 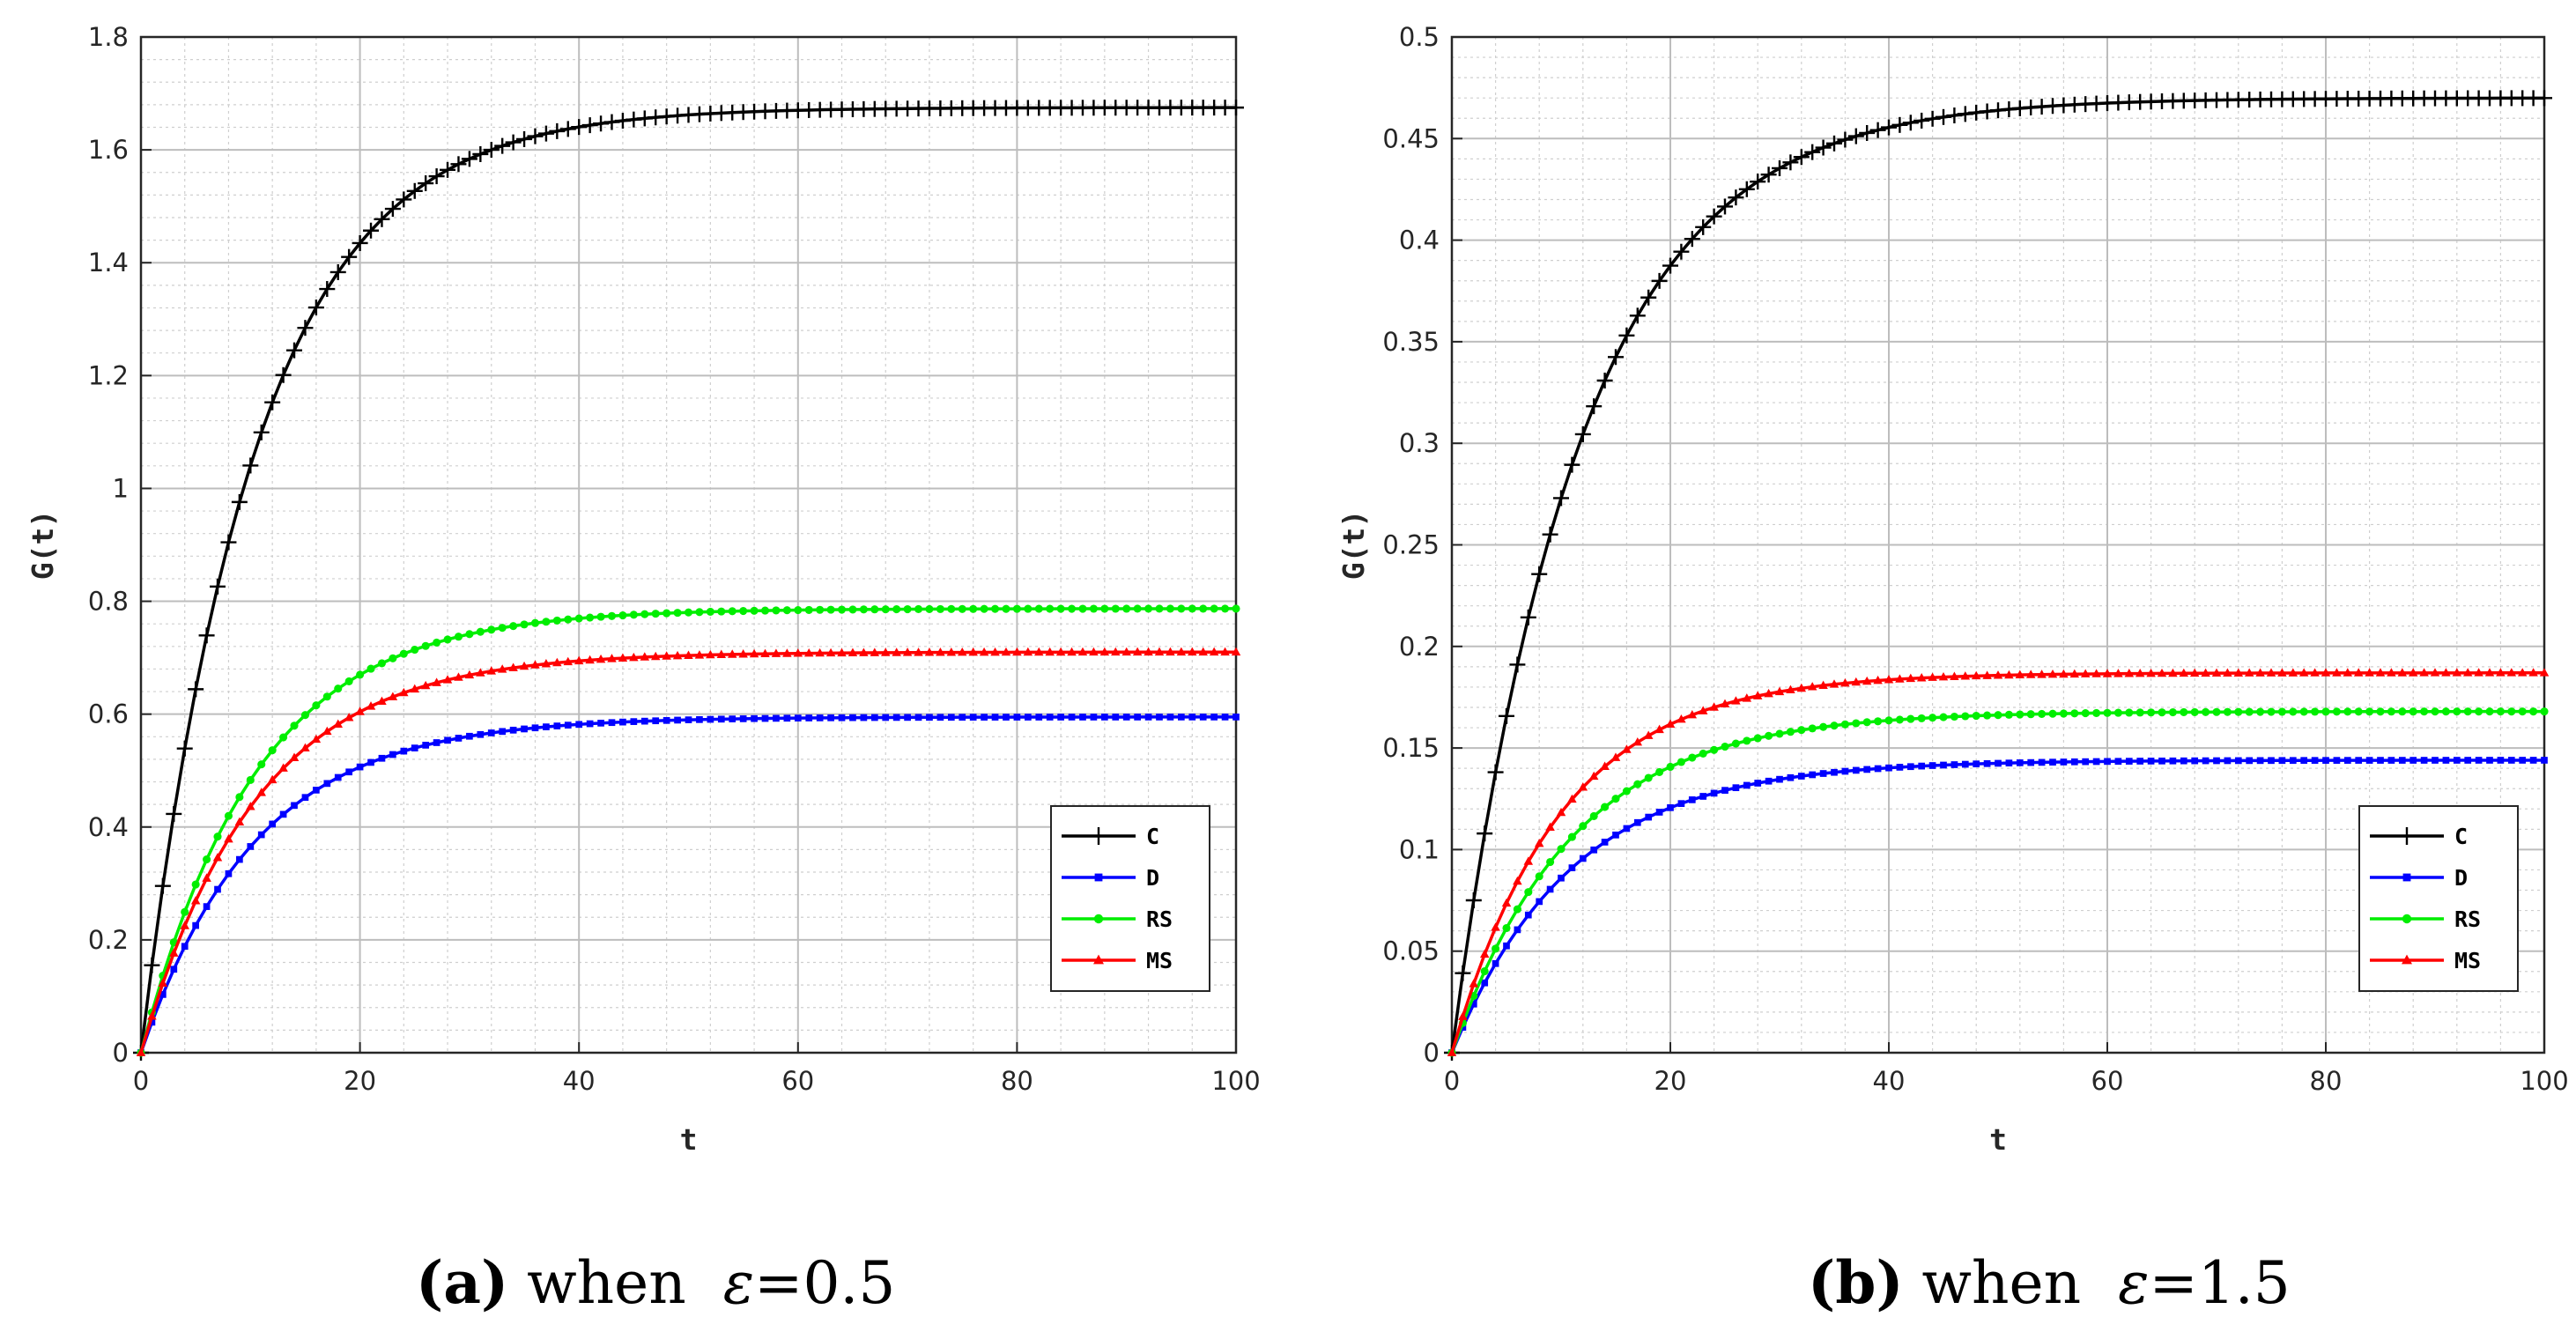 What do you see at coordinates (688, 885) in the screenshot?
I see `series-D-a` at bounding box center [688, 885].